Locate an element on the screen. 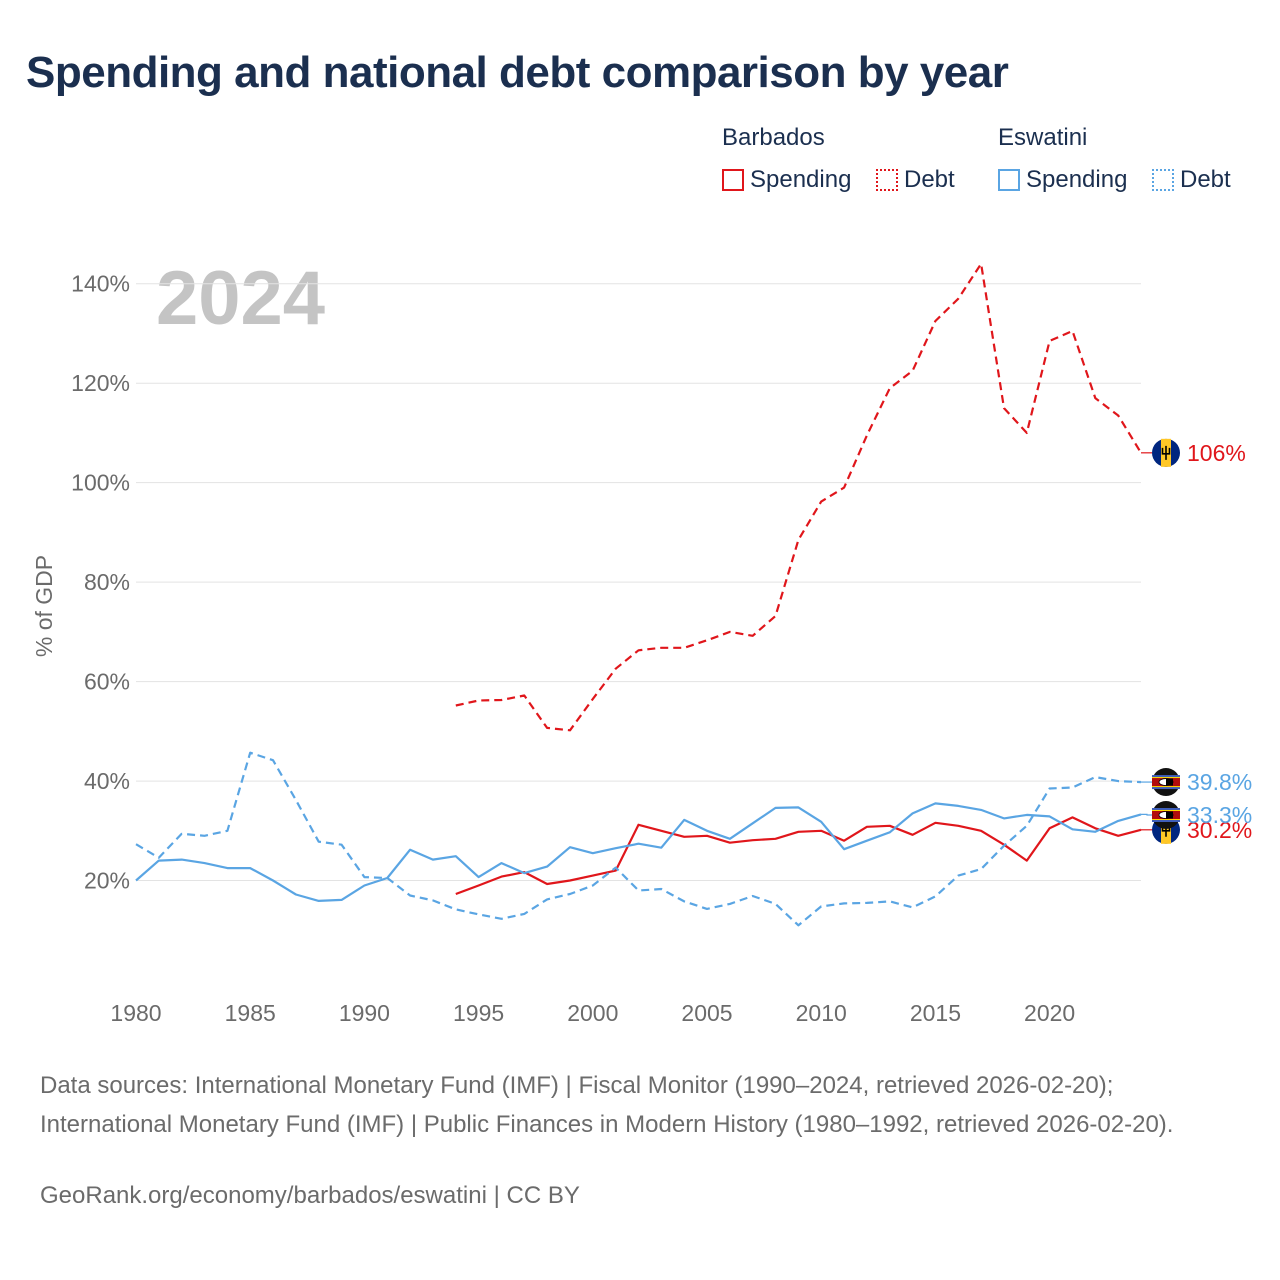 The width and height of the screenshot is (1280, 1280). x-tick-label: 1985 is located at coordinates (250, 1013).